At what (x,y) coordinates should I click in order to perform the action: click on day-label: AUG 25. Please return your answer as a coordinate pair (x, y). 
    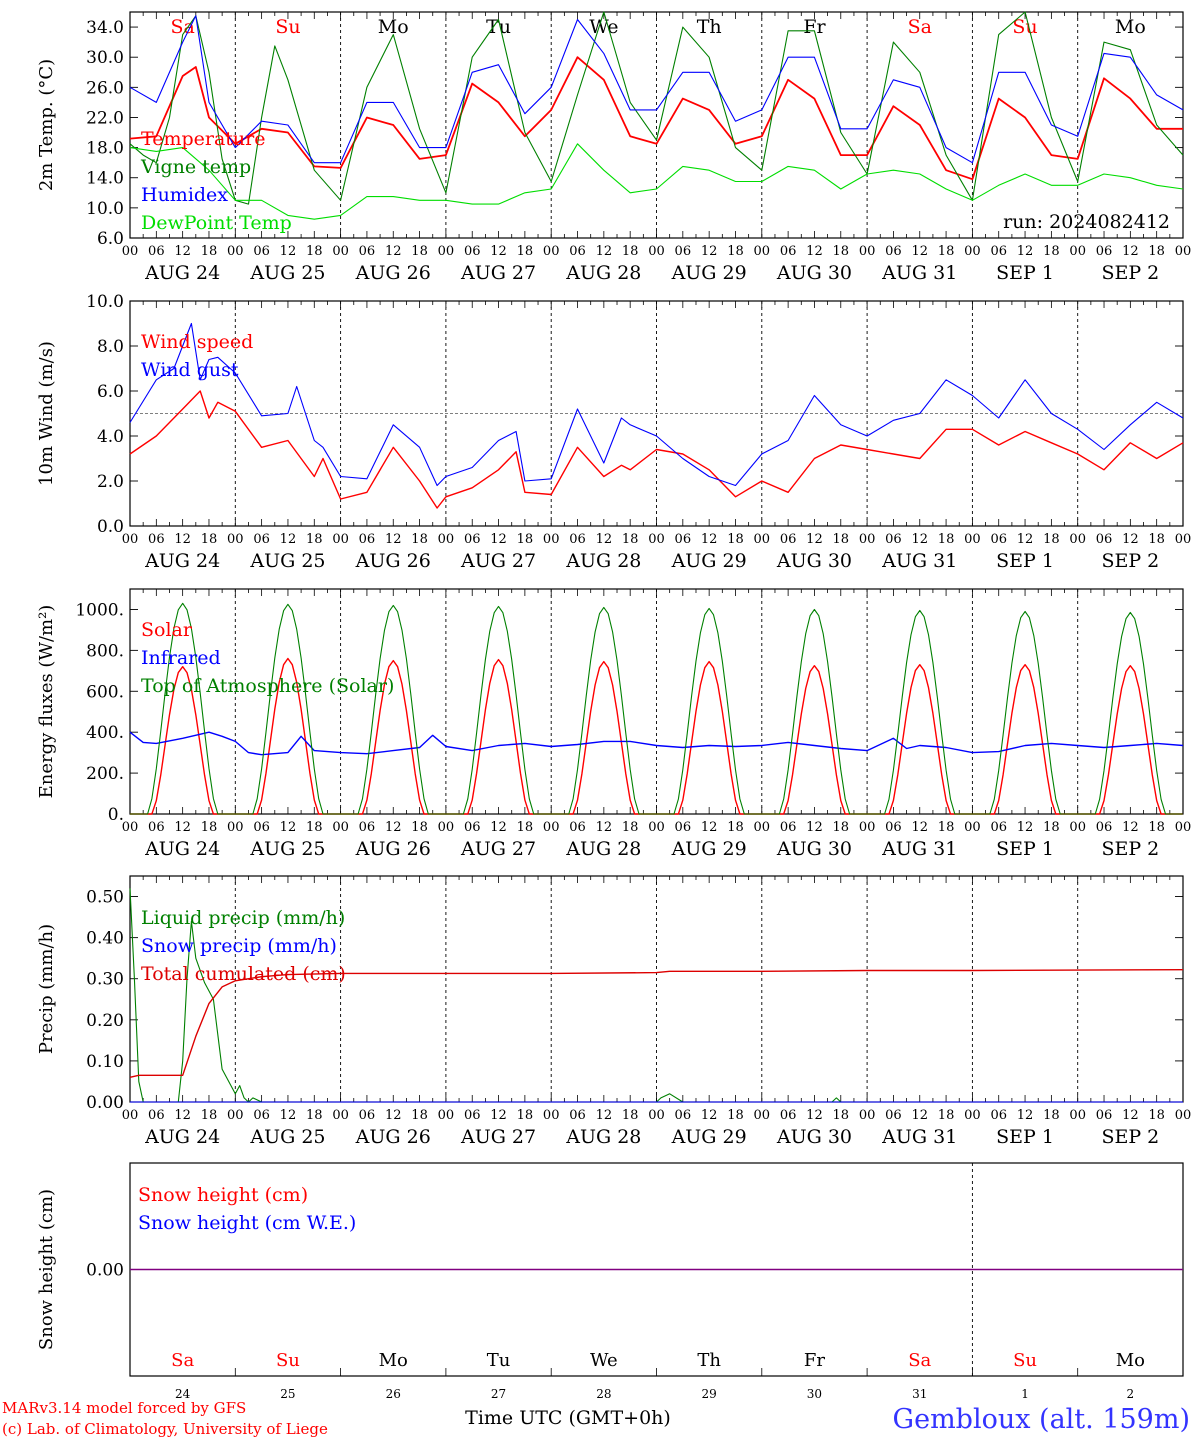
    Looking at the image, I should click on (287, 561).